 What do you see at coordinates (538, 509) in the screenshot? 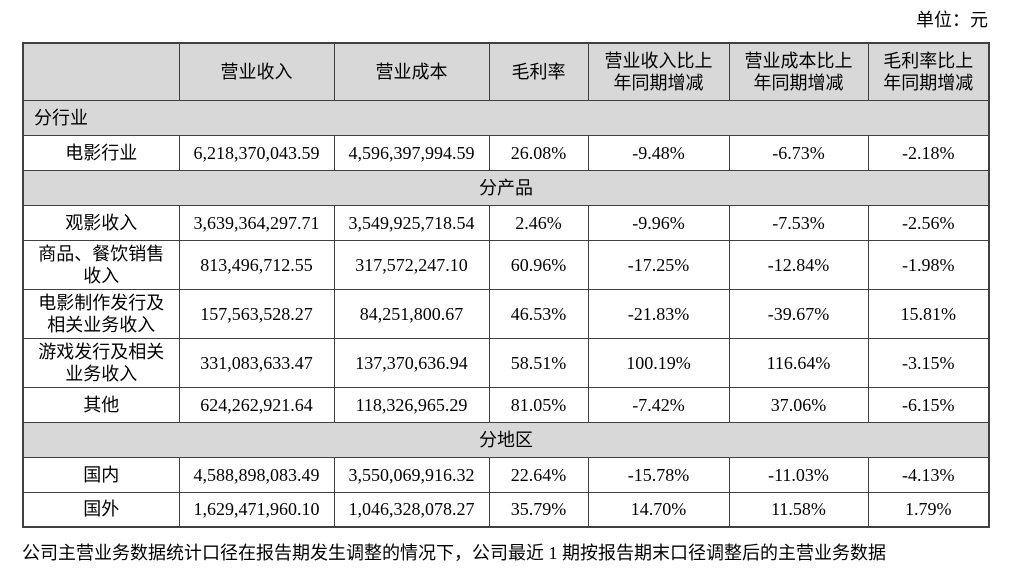
I see `cell-gross-margin: 35.79%` at bounding box center [538, 509].